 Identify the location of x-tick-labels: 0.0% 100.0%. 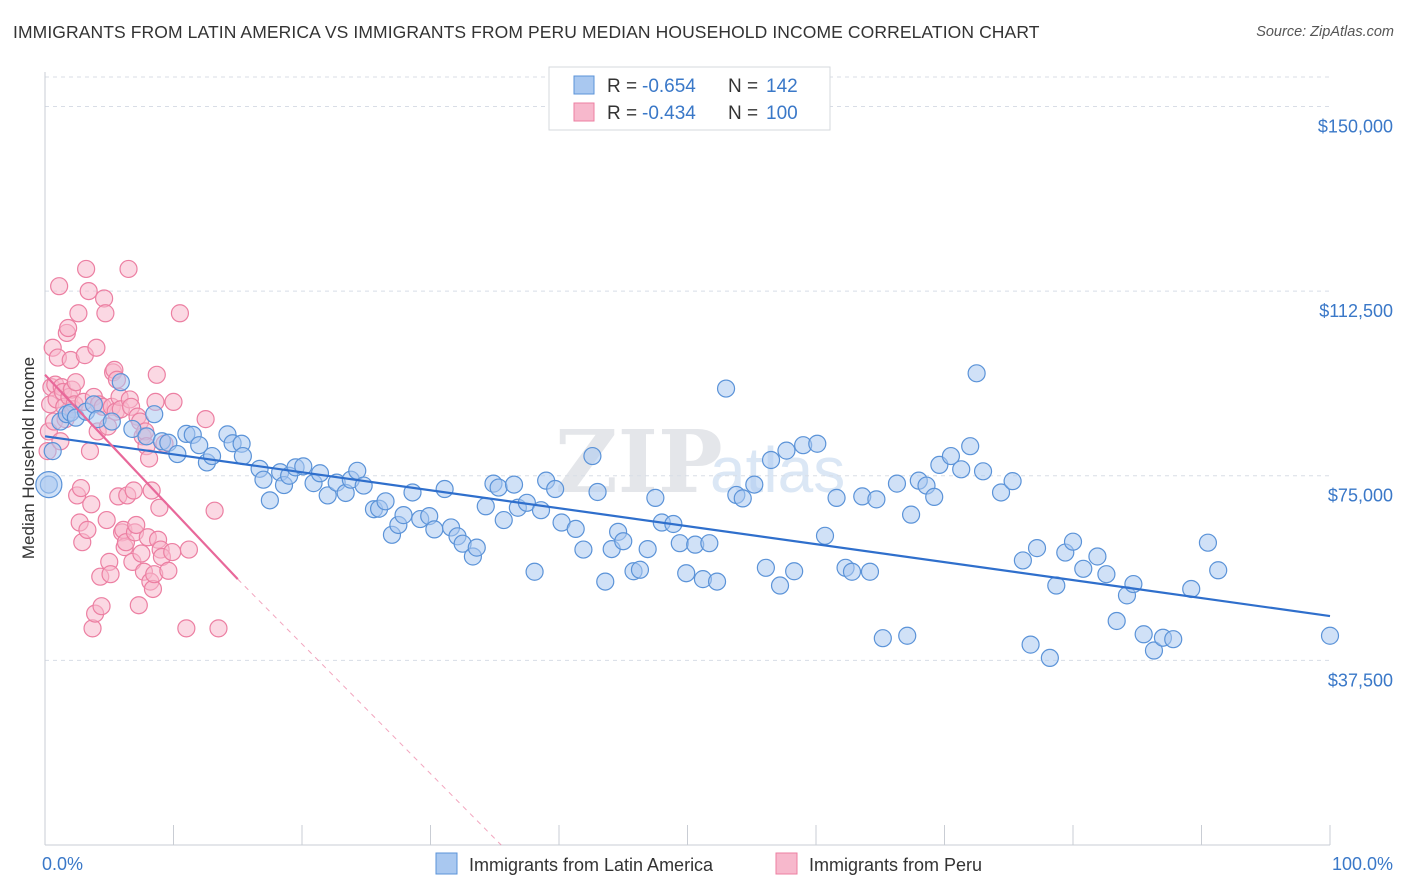
(717, 864).